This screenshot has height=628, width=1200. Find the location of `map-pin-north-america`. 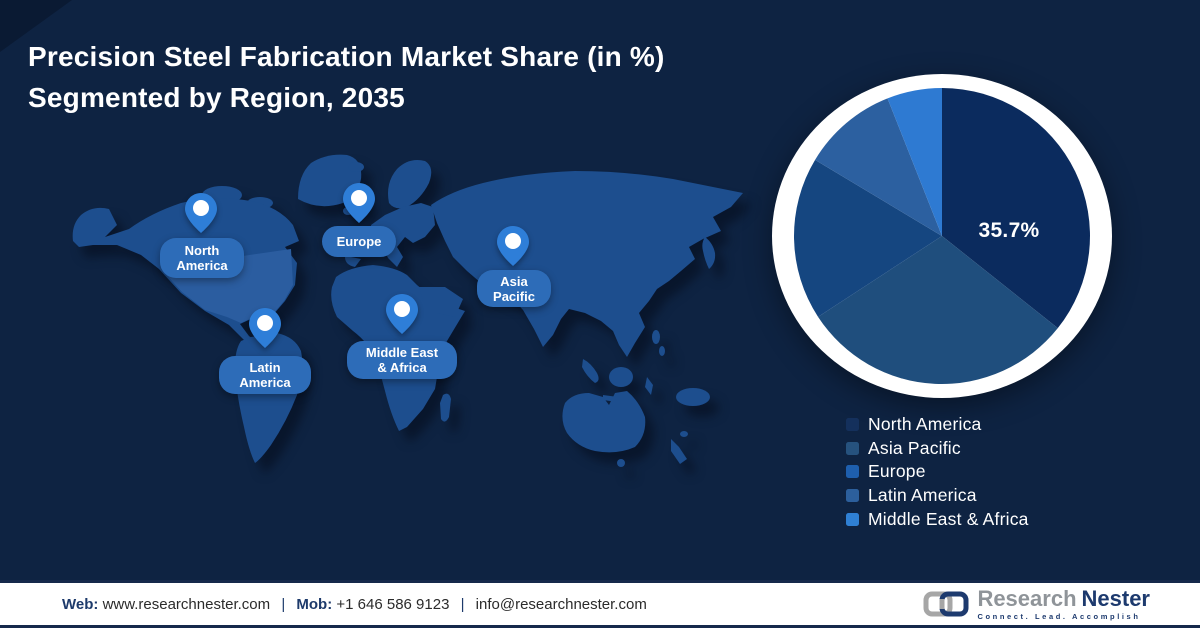

map-pin-north-america is located at coordinates (201, 213).